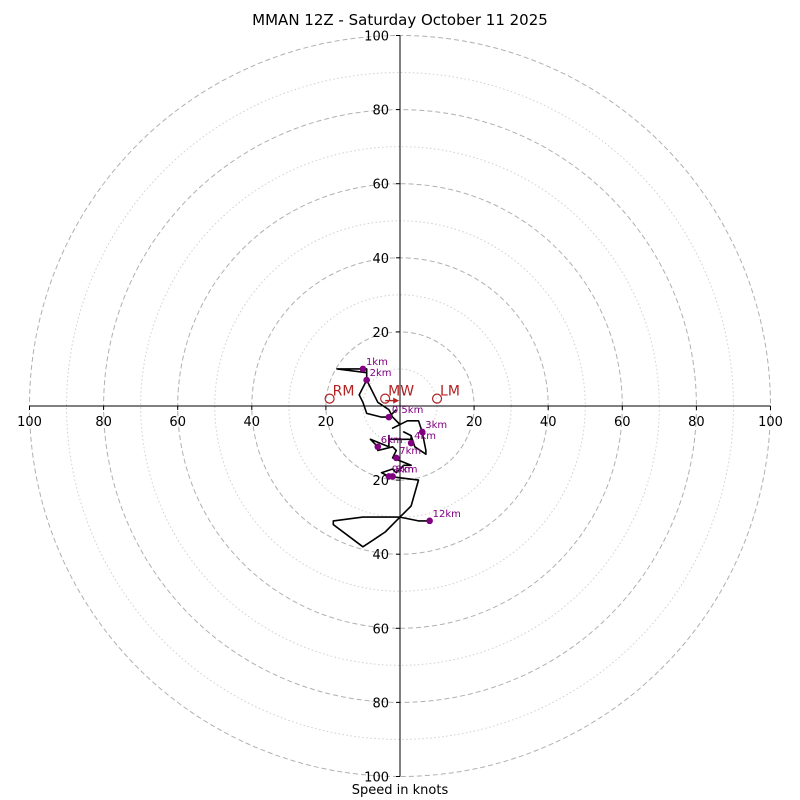  I want to click on hodograph-trace, so click(381, 458).